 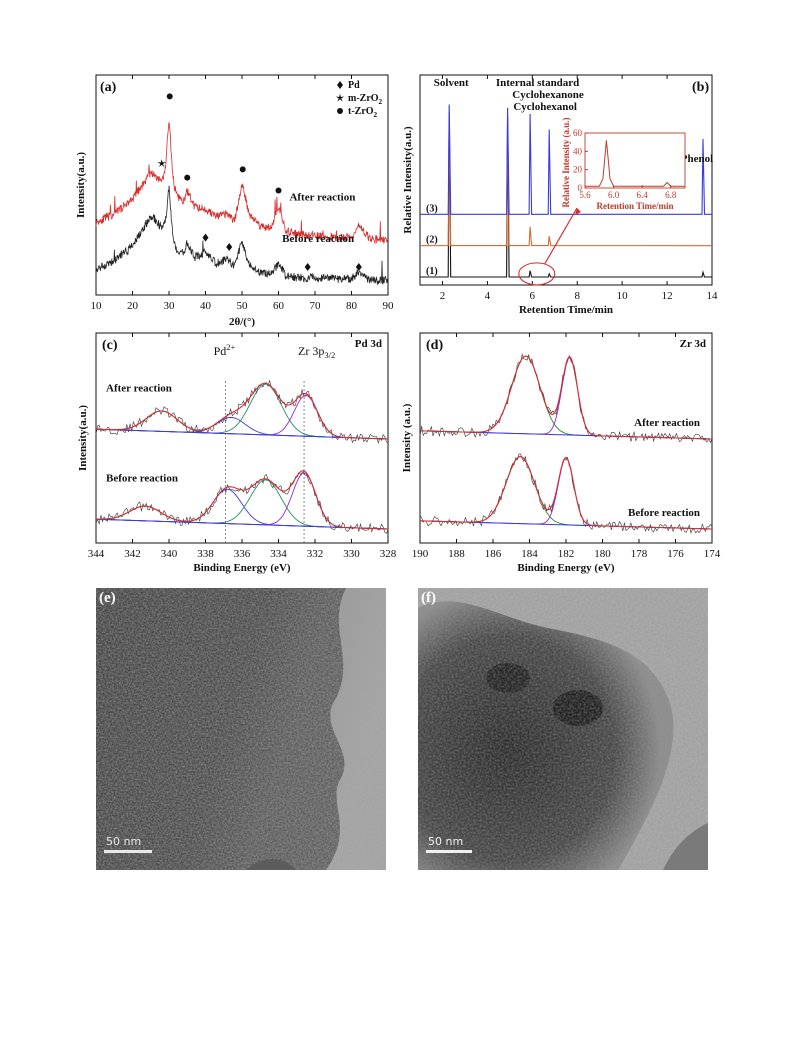 What do you see at coordinates (242, 235) in the screenshot?
I see `xrd-series-before` at bounding box center [242, 235].